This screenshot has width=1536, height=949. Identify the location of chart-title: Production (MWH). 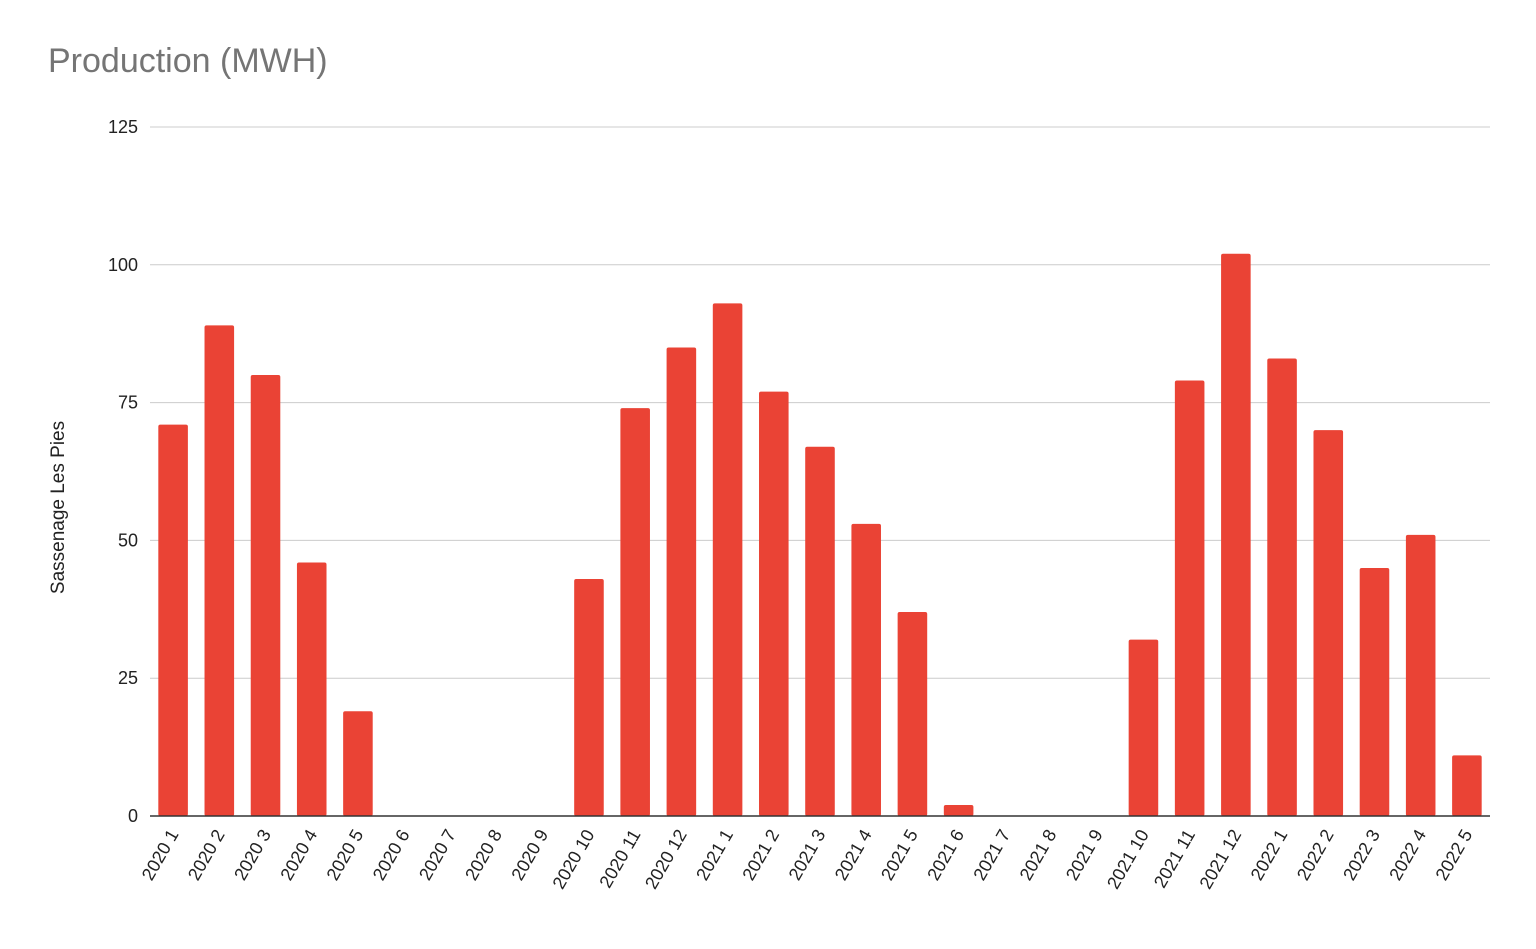
(188, 61).